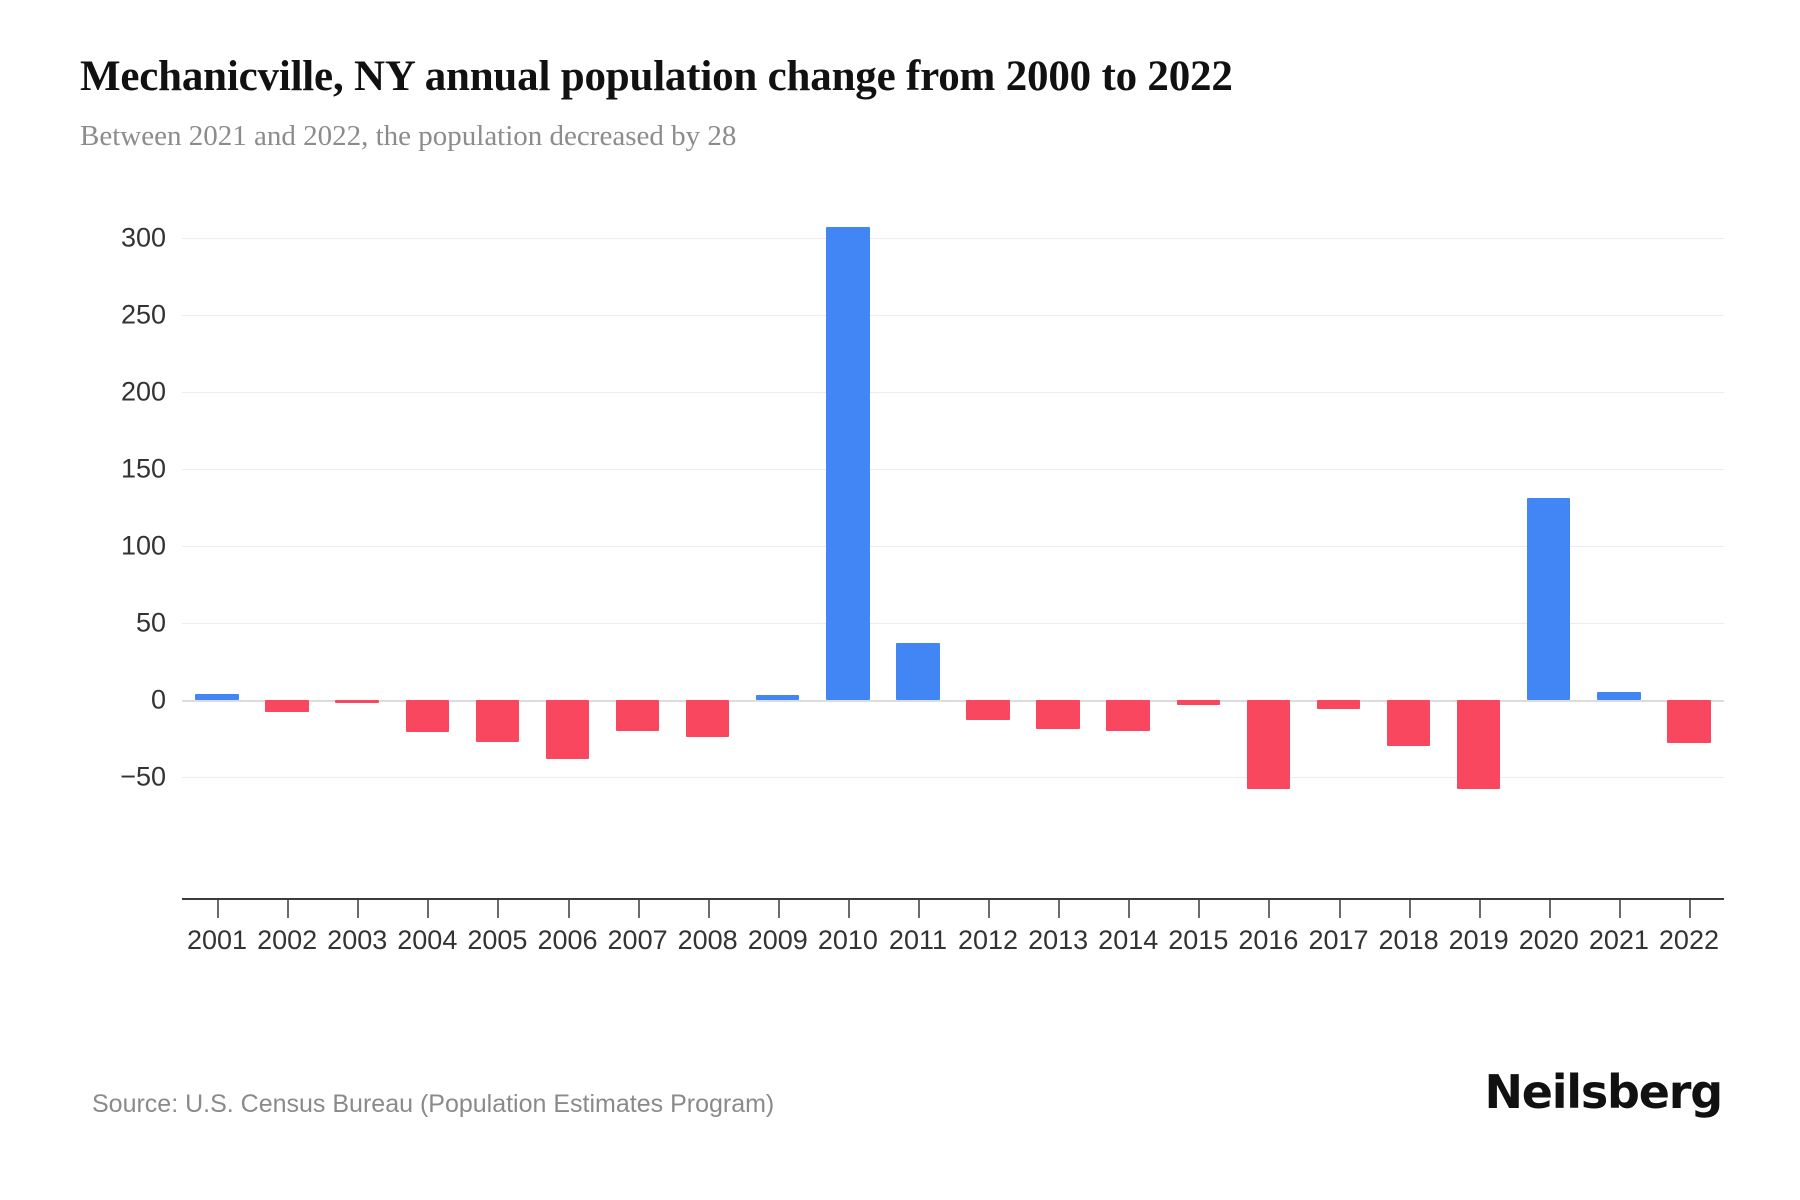 This screenshot has width=1800, height=1200. I want to click on x-axis-tick-label: 2003, so click(357, 940).